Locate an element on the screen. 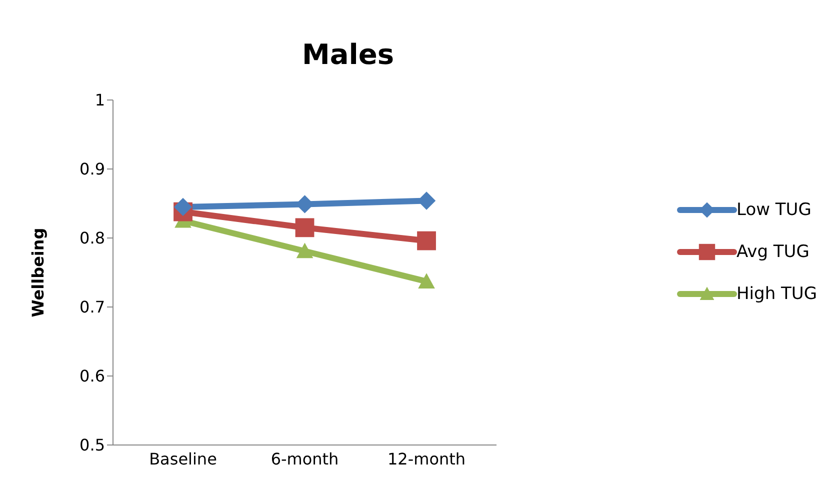  y-tick-label: 0.6 is located at coordinates (92, 376).